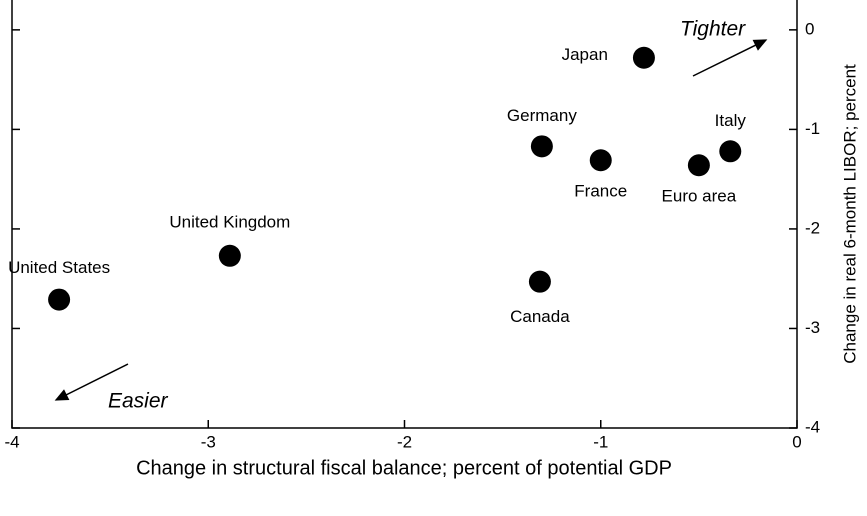  I want to click on point-label: United States, so click(59, 267).